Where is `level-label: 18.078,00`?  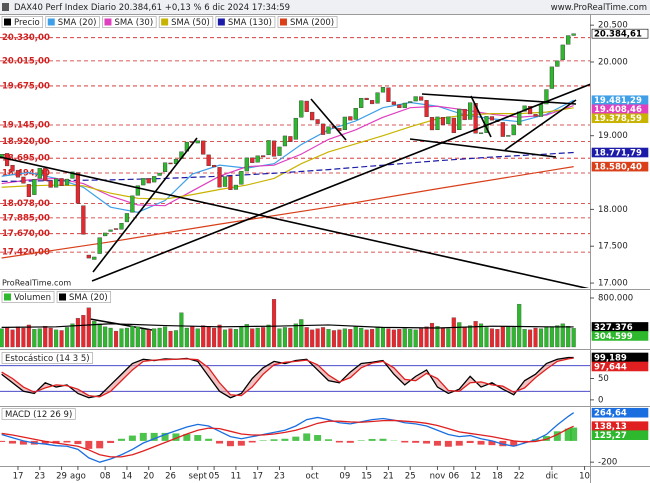
level-label: 18.078,00 is located at coordinates (26, 204).